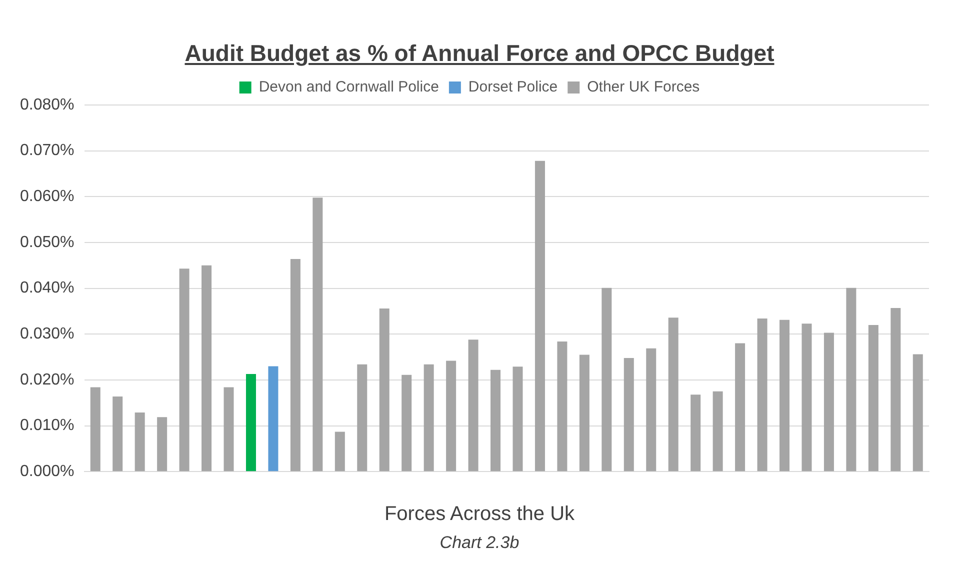 The image size is (959, 578). What do you see at coordinates (513, 87) in the screenshot?
I see `legend-label: Dorset Police` at bounding box center [513, 87].